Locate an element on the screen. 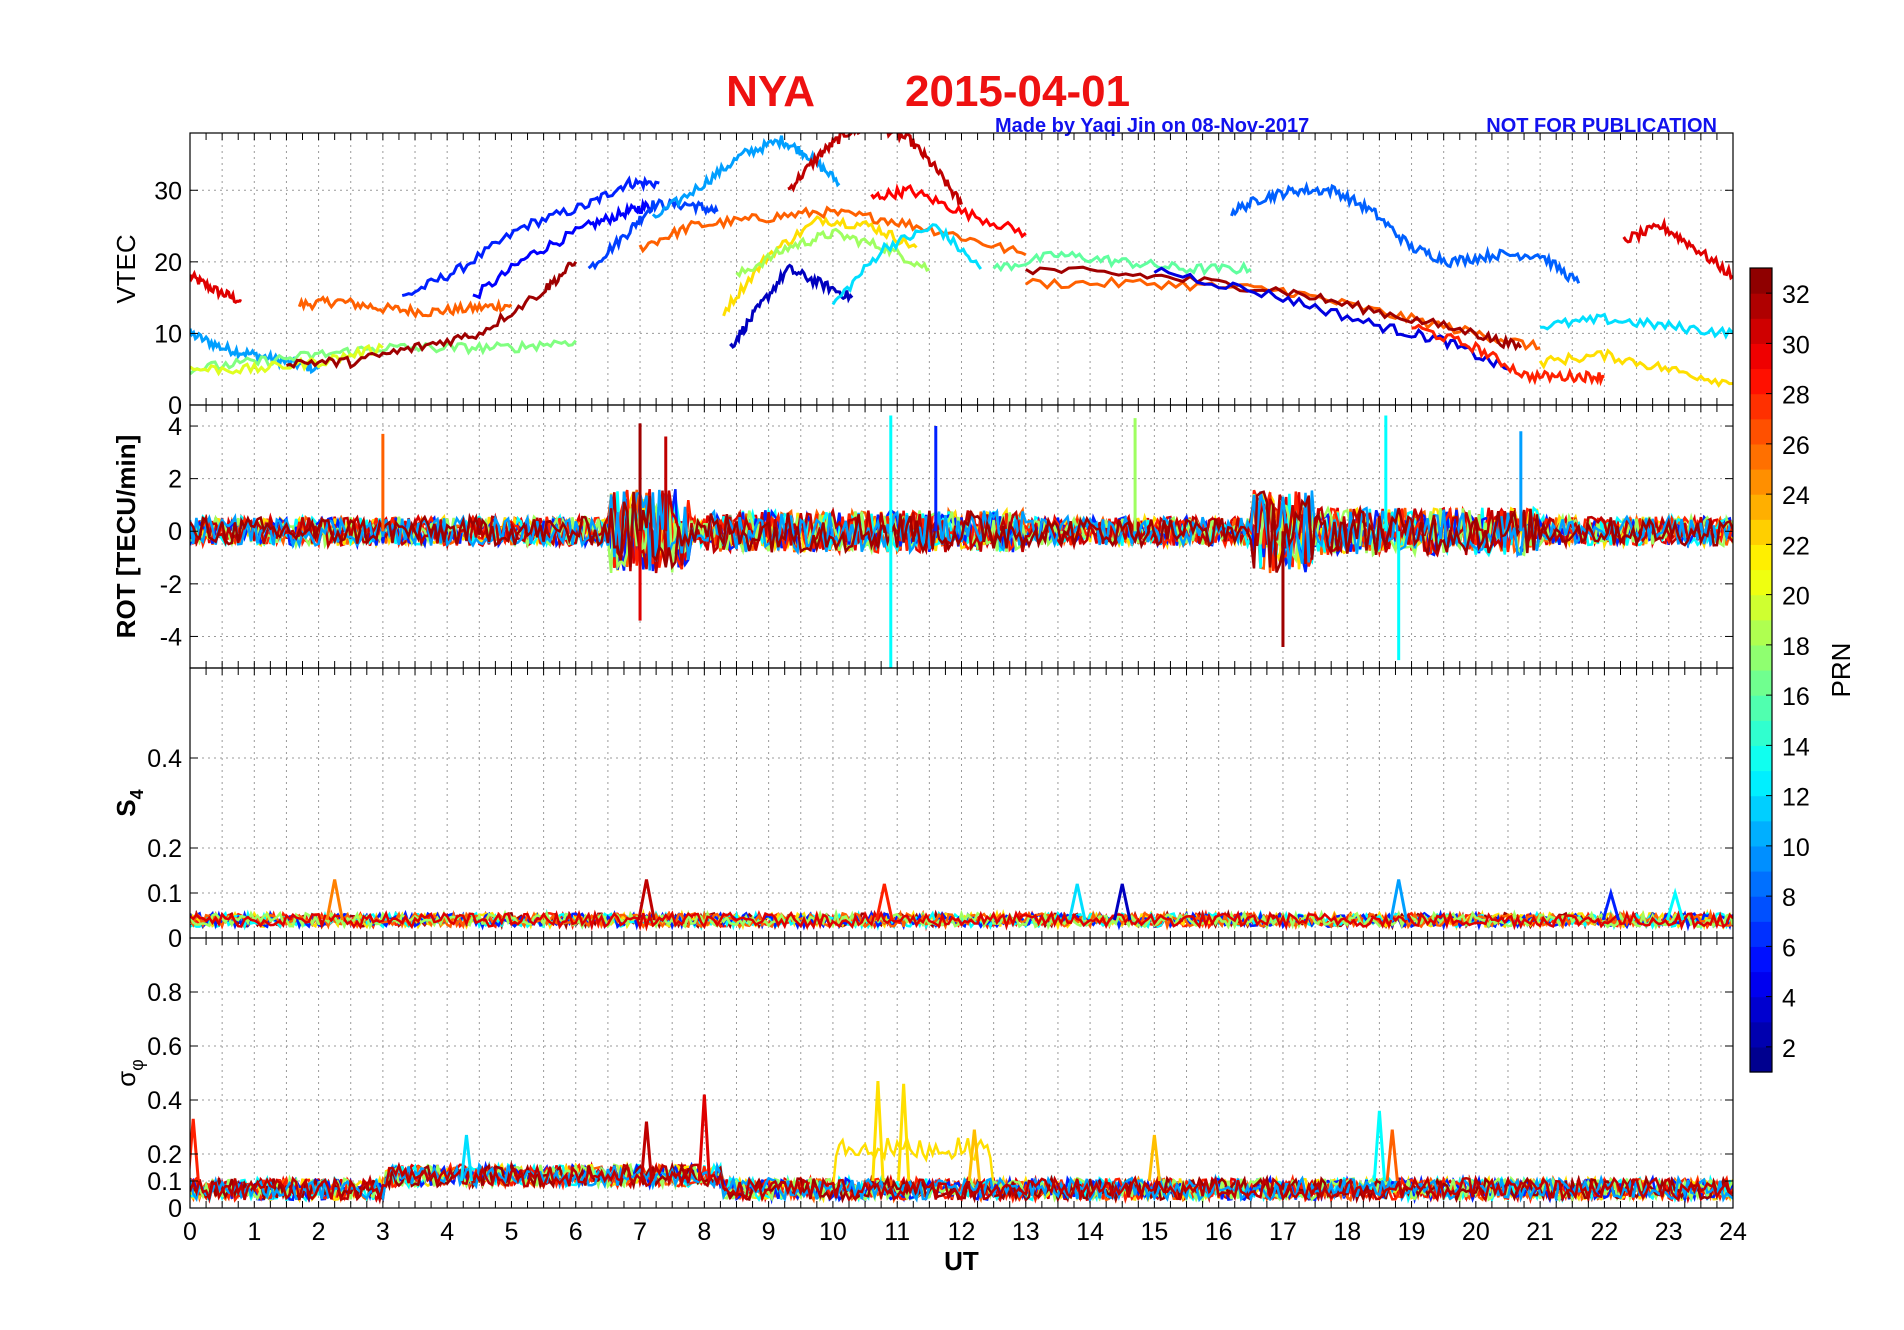  data-S4 is located at coordinates (961, 905).